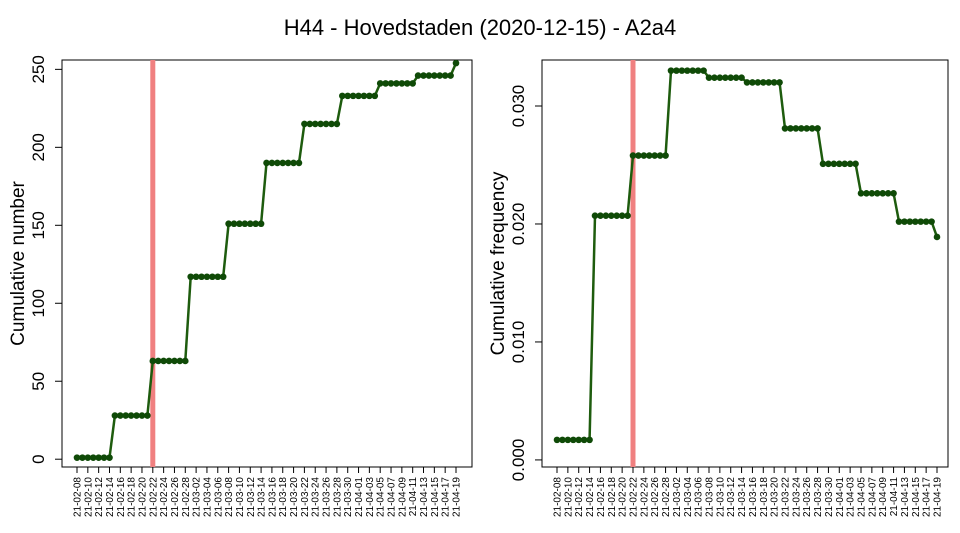  Describe the element at coordinates (359, 497) in the screenshot. I see `xtick-label: 21-04-01` at that location.